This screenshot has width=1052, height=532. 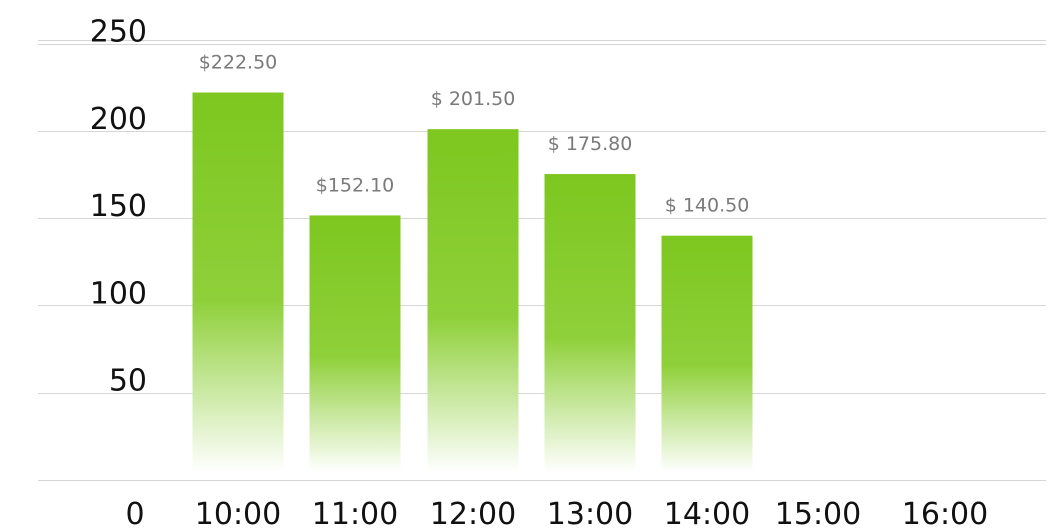 What do you see at coordinates (945, 514) in the screenshot?
I see `x-tick-label: 16:00` at bounding box center [945, 514].